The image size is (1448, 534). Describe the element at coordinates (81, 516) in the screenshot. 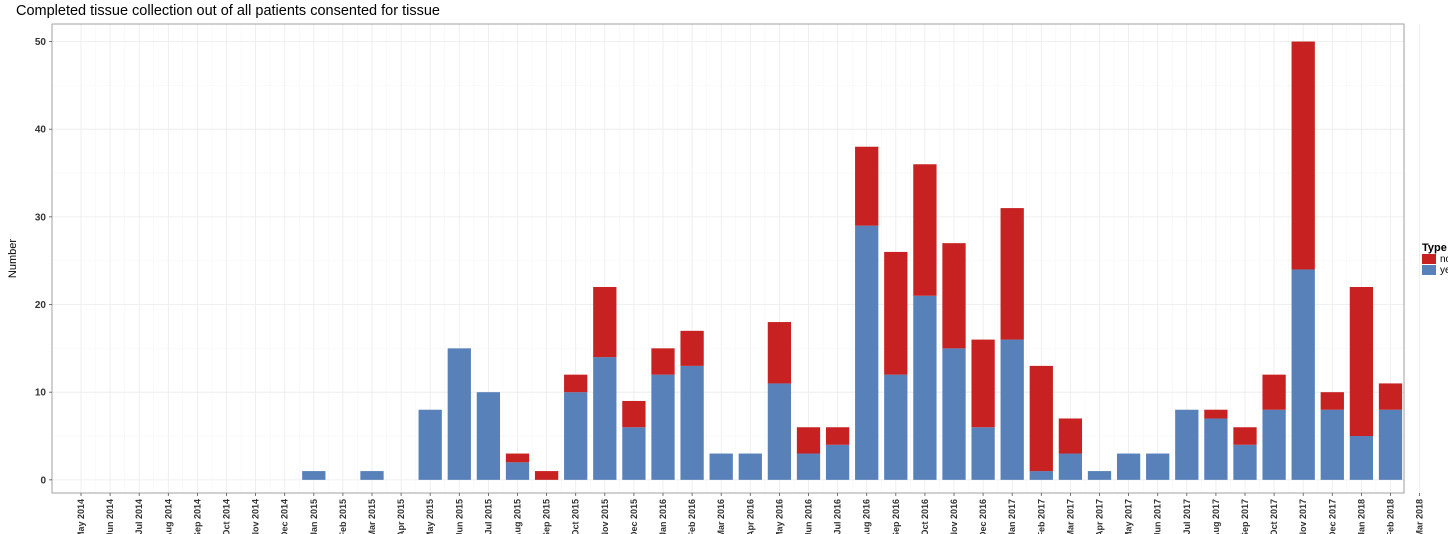

I see `x-tick-label: May 2014` at that location.